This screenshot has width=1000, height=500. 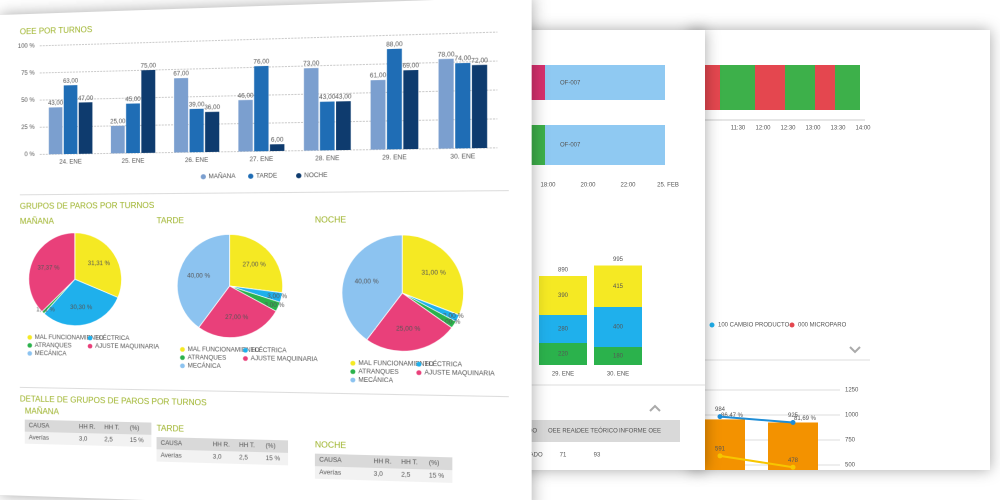 I want to click on x-tick-label: 29. ENE, so click(x=394, y=158).